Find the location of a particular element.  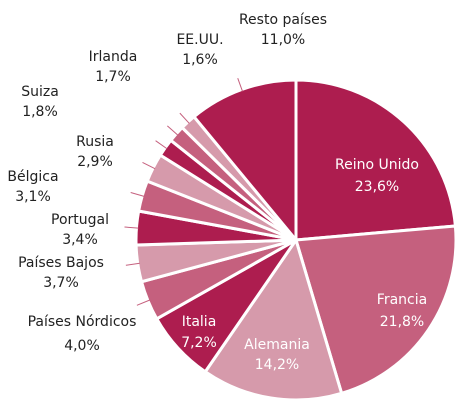

slice-label: Francia is located at coordinates (402, 300).